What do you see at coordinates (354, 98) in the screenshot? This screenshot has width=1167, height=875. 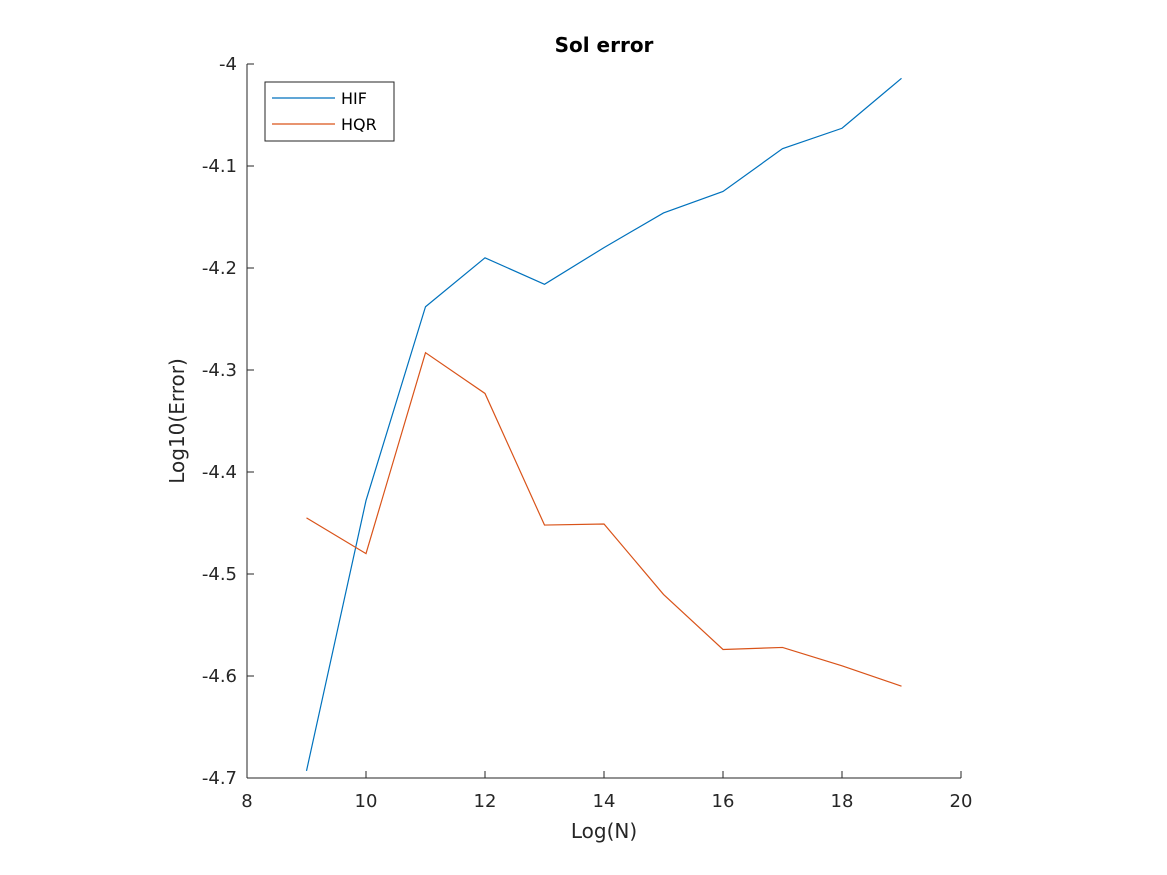 I see `legend-label-hif: HIF` at bounding box center [354, 98].